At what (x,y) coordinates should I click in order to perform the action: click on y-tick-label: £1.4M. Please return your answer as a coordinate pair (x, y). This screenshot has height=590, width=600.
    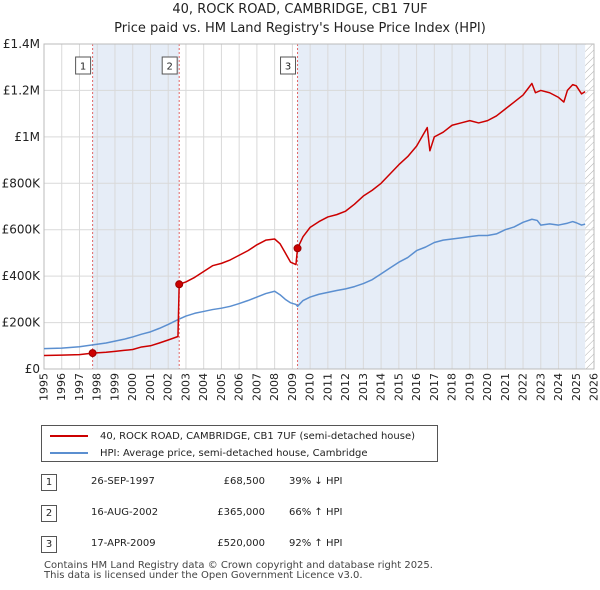
    Looking at the image, I should click on (21, 44).